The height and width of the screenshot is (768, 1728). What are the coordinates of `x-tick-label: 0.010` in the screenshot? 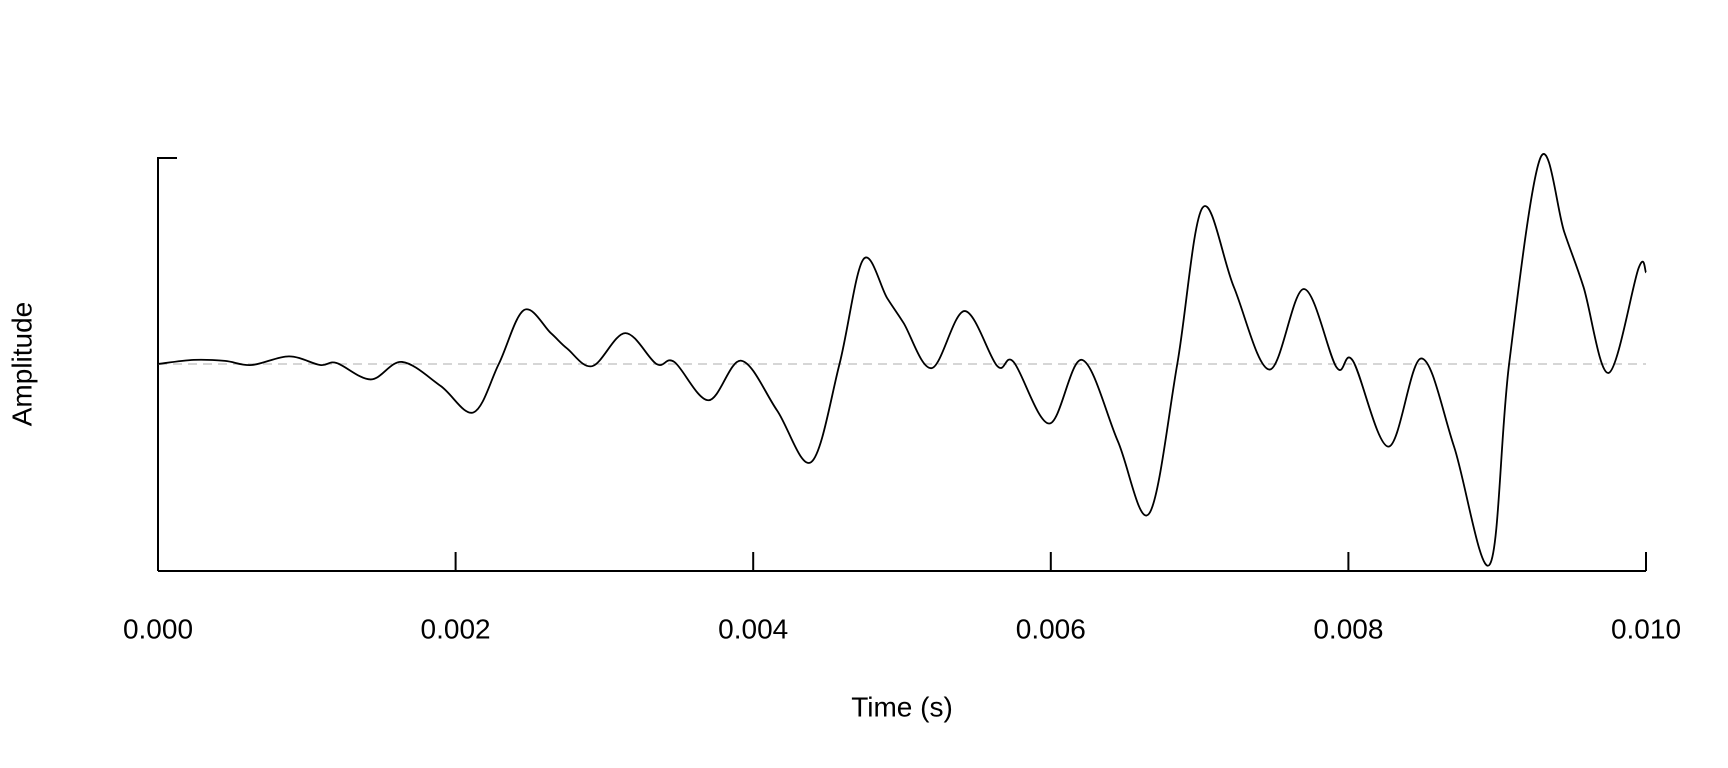 It's located at (1646, 628).